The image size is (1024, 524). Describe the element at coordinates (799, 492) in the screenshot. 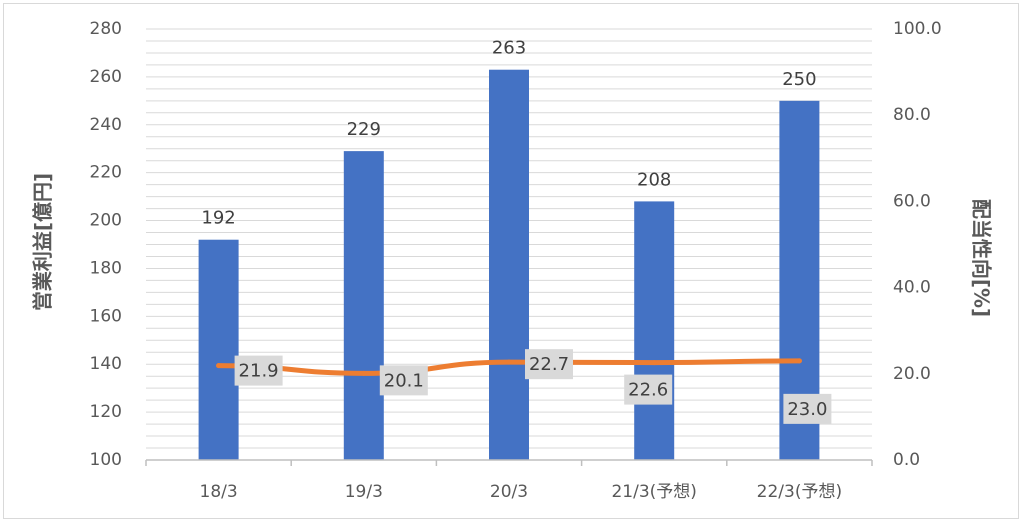

I see `x-tick-label: 22/3(予想)` at that location.